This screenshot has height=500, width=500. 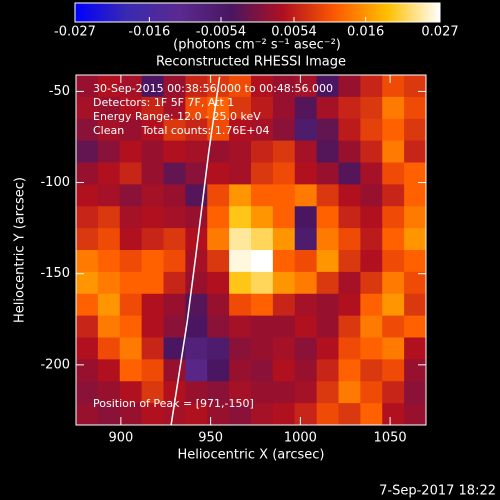 I want to click on y-axis-label: Heliocentric Y (arcsec), so click(x=20, y=250).